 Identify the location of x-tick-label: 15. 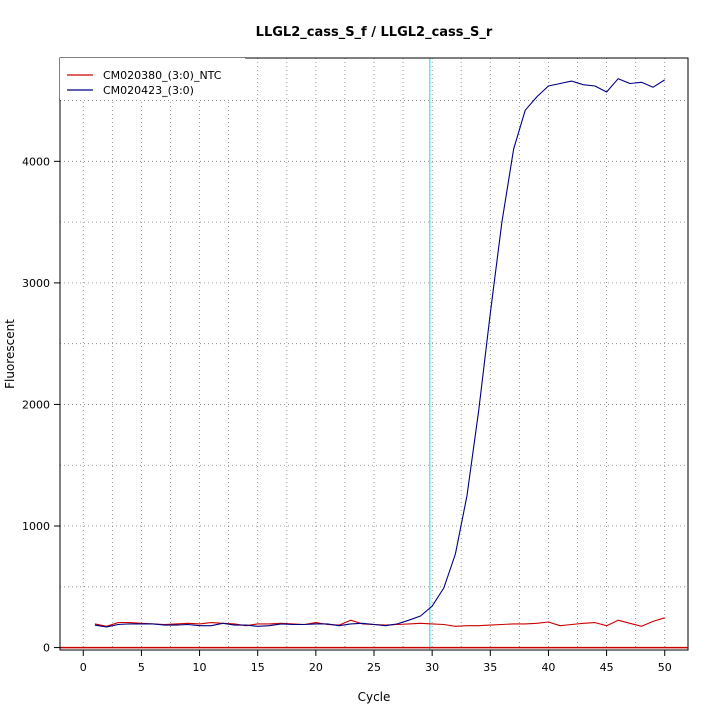
(258, 667).